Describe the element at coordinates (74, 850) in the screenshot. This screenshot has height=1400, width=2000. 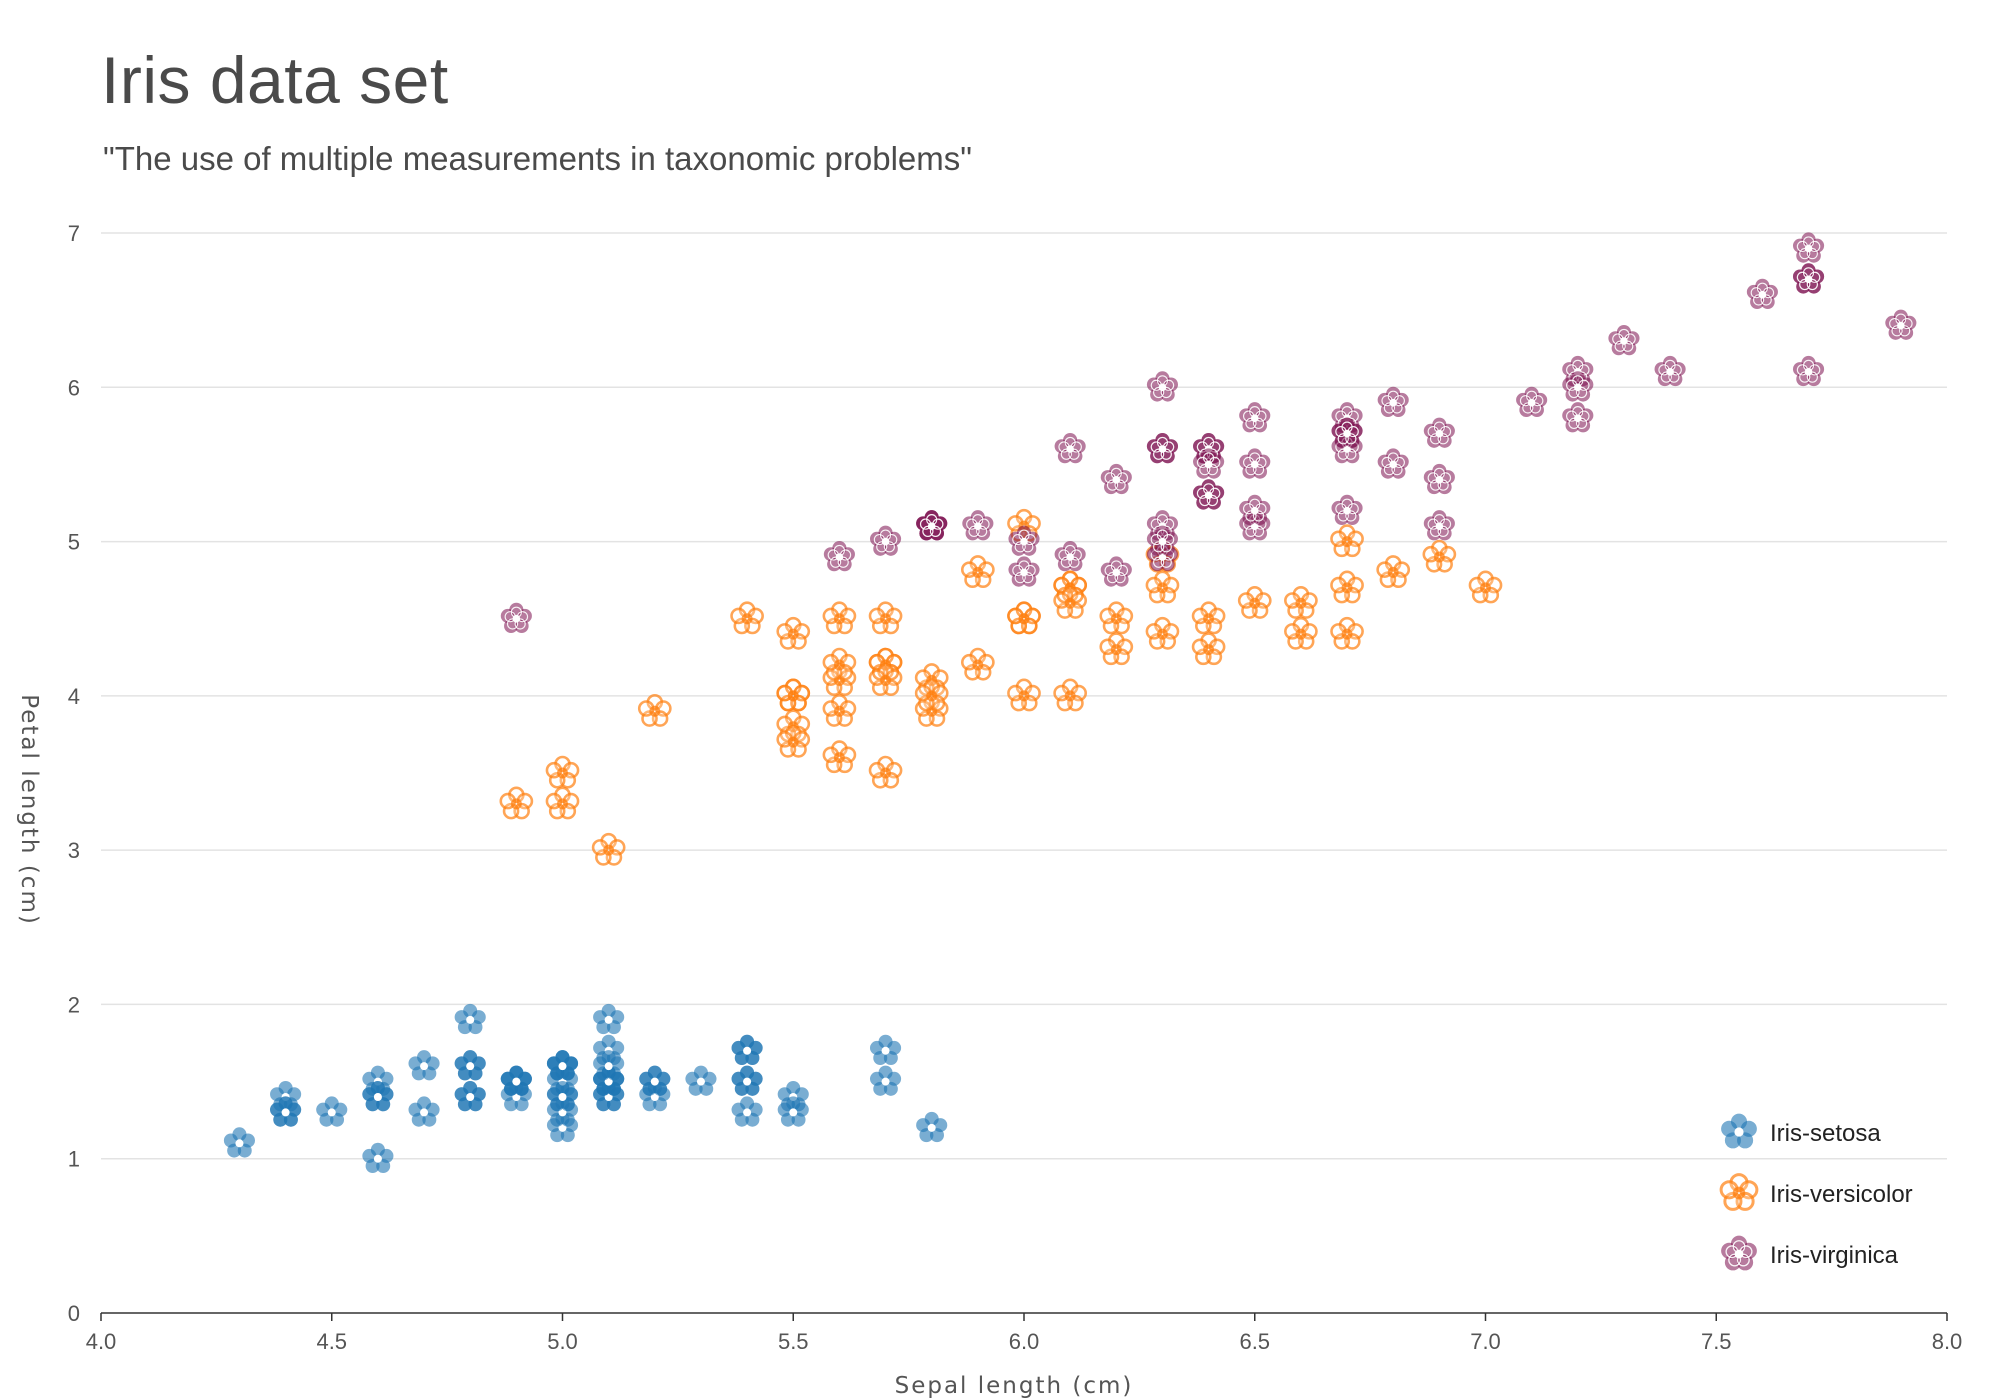
I see `y-tick-label: 3` at that location.